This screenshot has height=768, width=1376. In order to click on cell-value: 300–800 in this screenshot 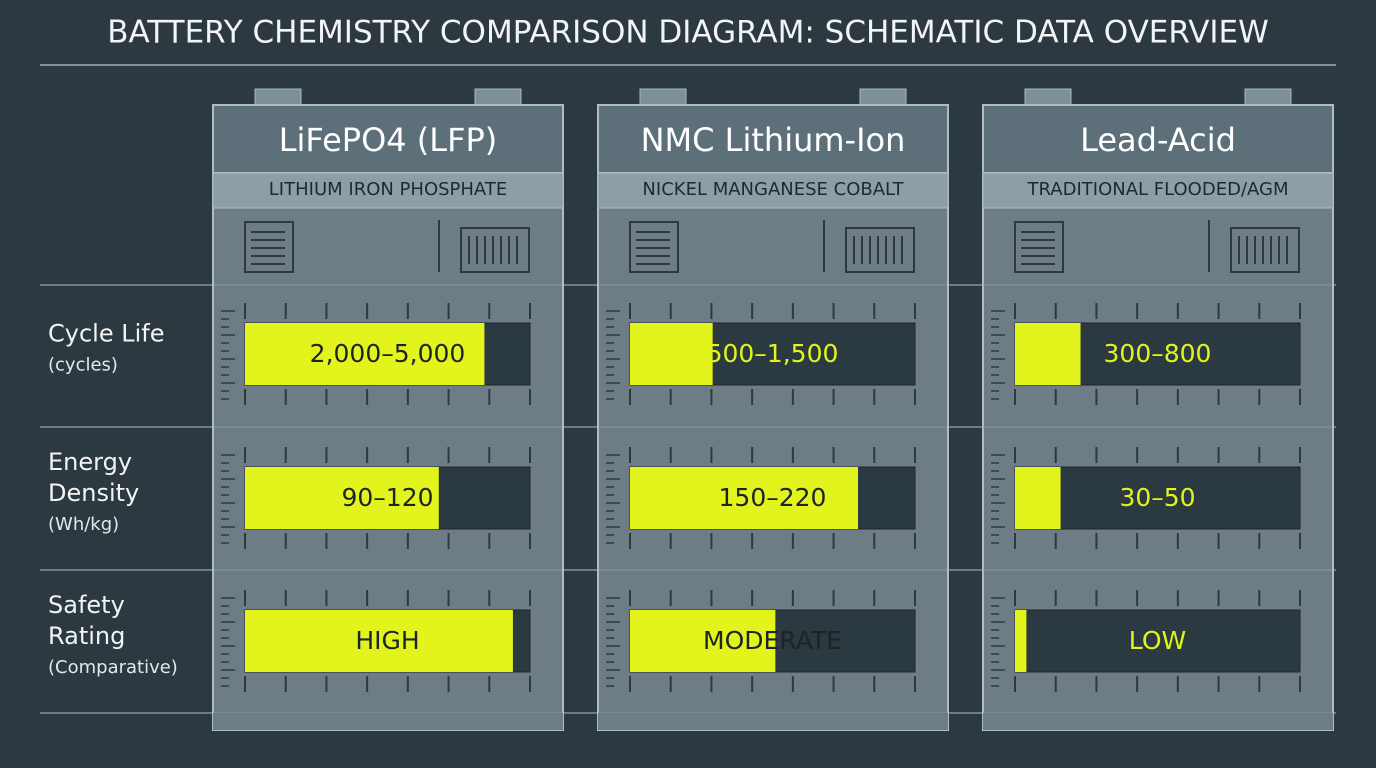, I will do `click(1158, 353)`.